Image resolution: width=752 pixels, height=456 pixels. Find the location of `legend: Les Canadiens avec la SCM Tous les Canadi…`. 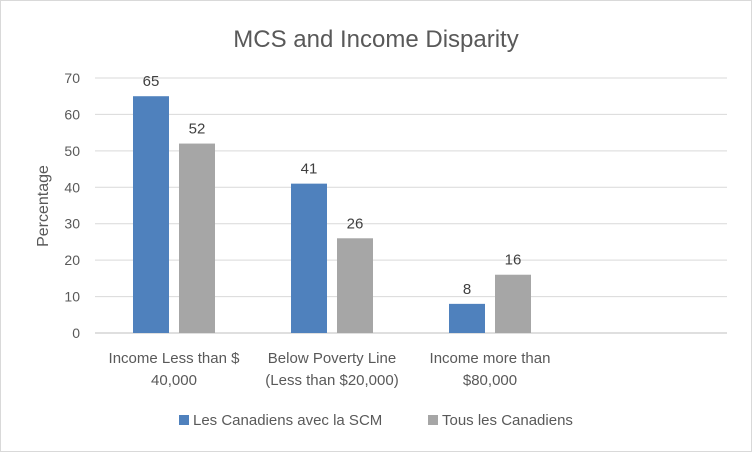

legend: Les Canadiens avec la SCM Tous les Canadi… is located at coordinates (376, 420).